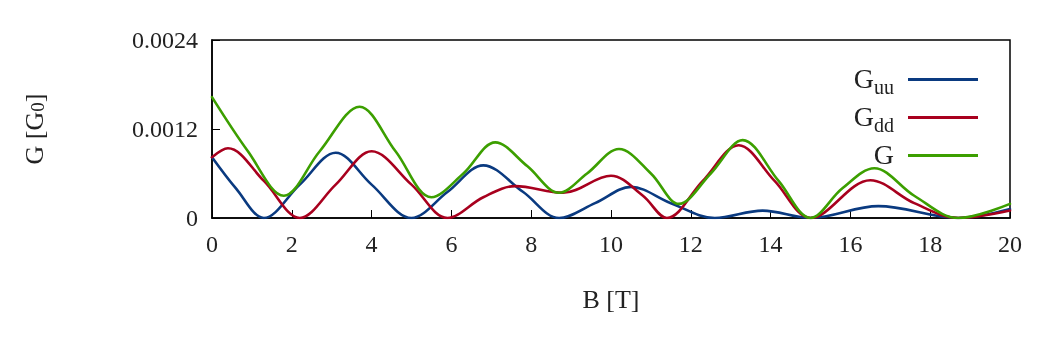  I want to click on x-tick-label: 14, so click(770, 244).